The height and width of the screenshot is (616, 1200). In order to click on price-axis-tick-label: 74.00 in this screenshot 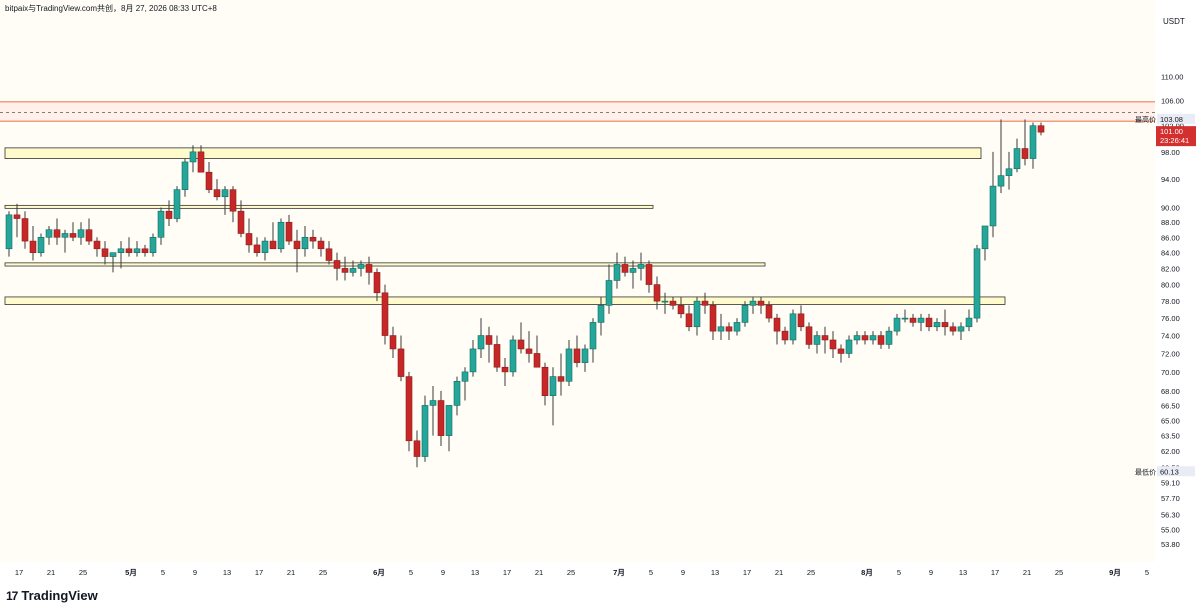, I will do `click(1170, 336)`.